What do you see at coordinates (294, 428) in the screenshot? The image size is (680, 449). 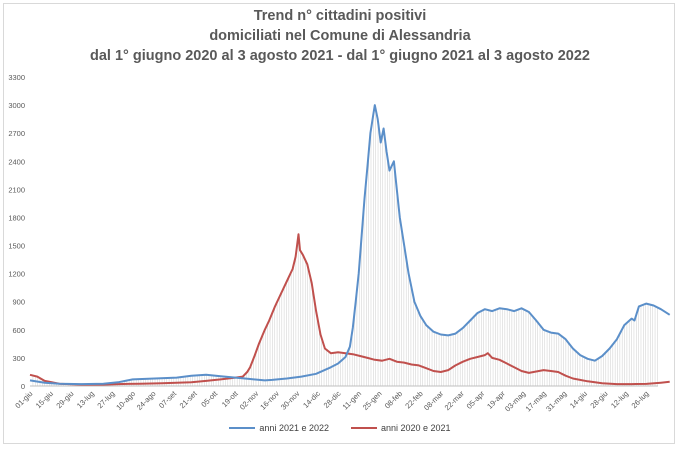 I see `legend-label-2021-2022: anni 2021 e 2022` at bounding box center [294, 428].